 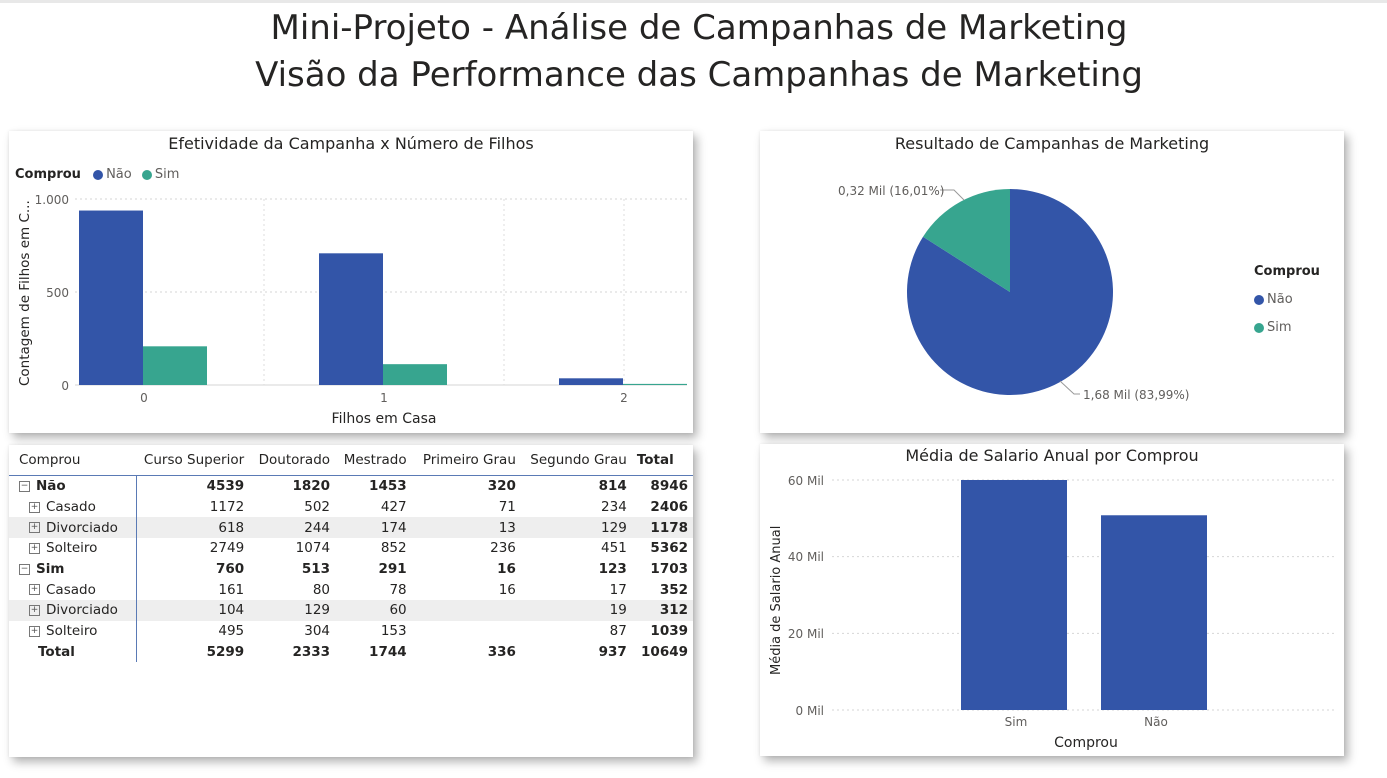 What do you see at coordinates (65, 386) in the screenshot?
I see `y-tick-0: 0` at bounding box center [65, 386].